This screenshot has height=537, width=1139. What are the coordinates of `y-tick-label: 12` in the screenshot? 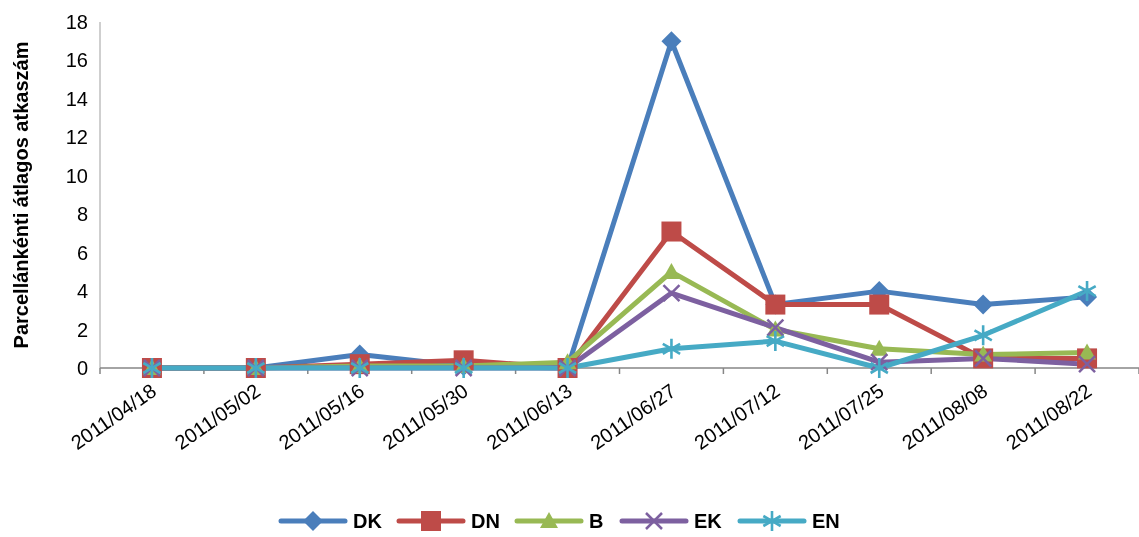 It's located at (76, 137).